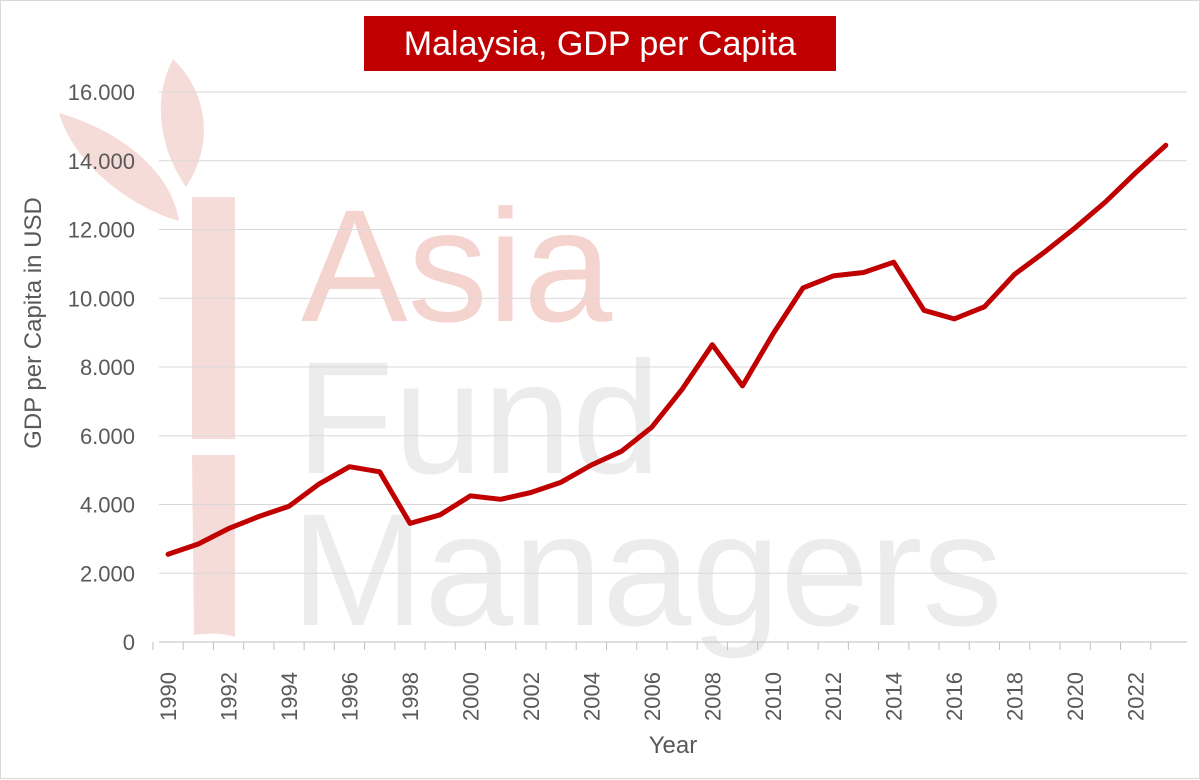  Describe the element at coordinates (894, 696) in the screenshot. I see `x-tick-label: 2014` at that location.